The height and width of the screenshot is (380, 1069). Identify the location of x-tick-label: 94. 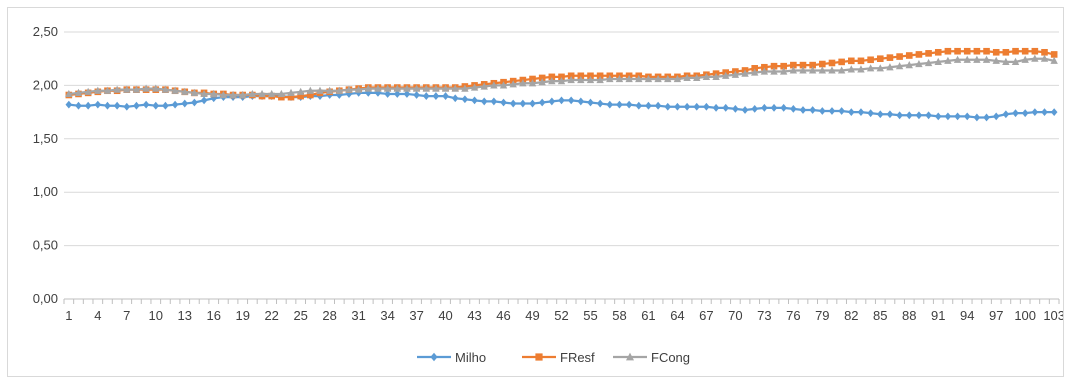
(967, 315).